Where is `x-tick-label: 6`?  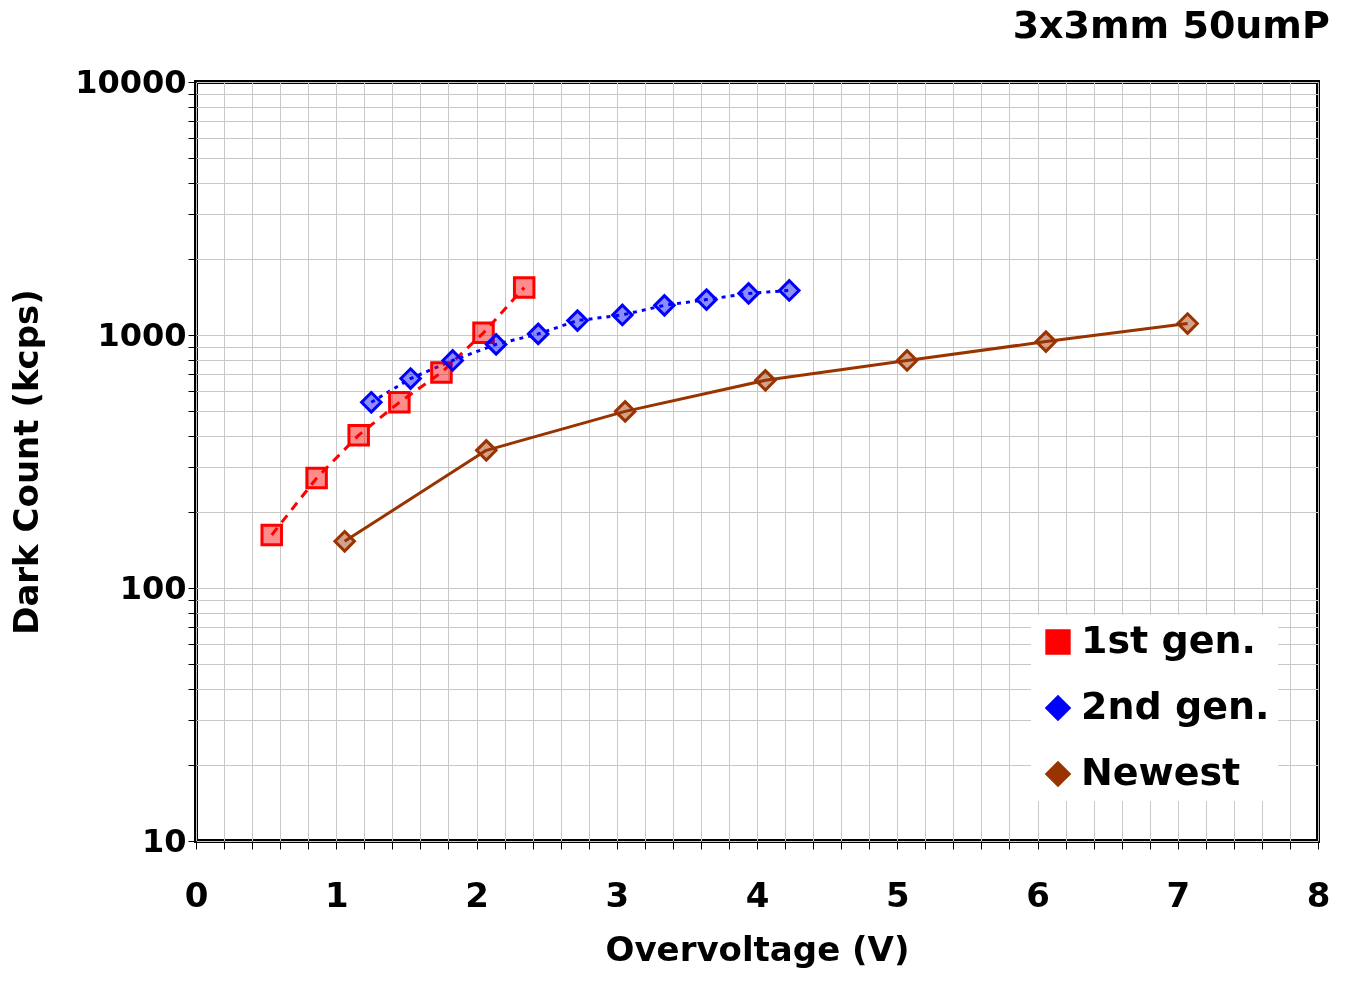 x-tick-label: 6 is located at coordinates (1038, 894).